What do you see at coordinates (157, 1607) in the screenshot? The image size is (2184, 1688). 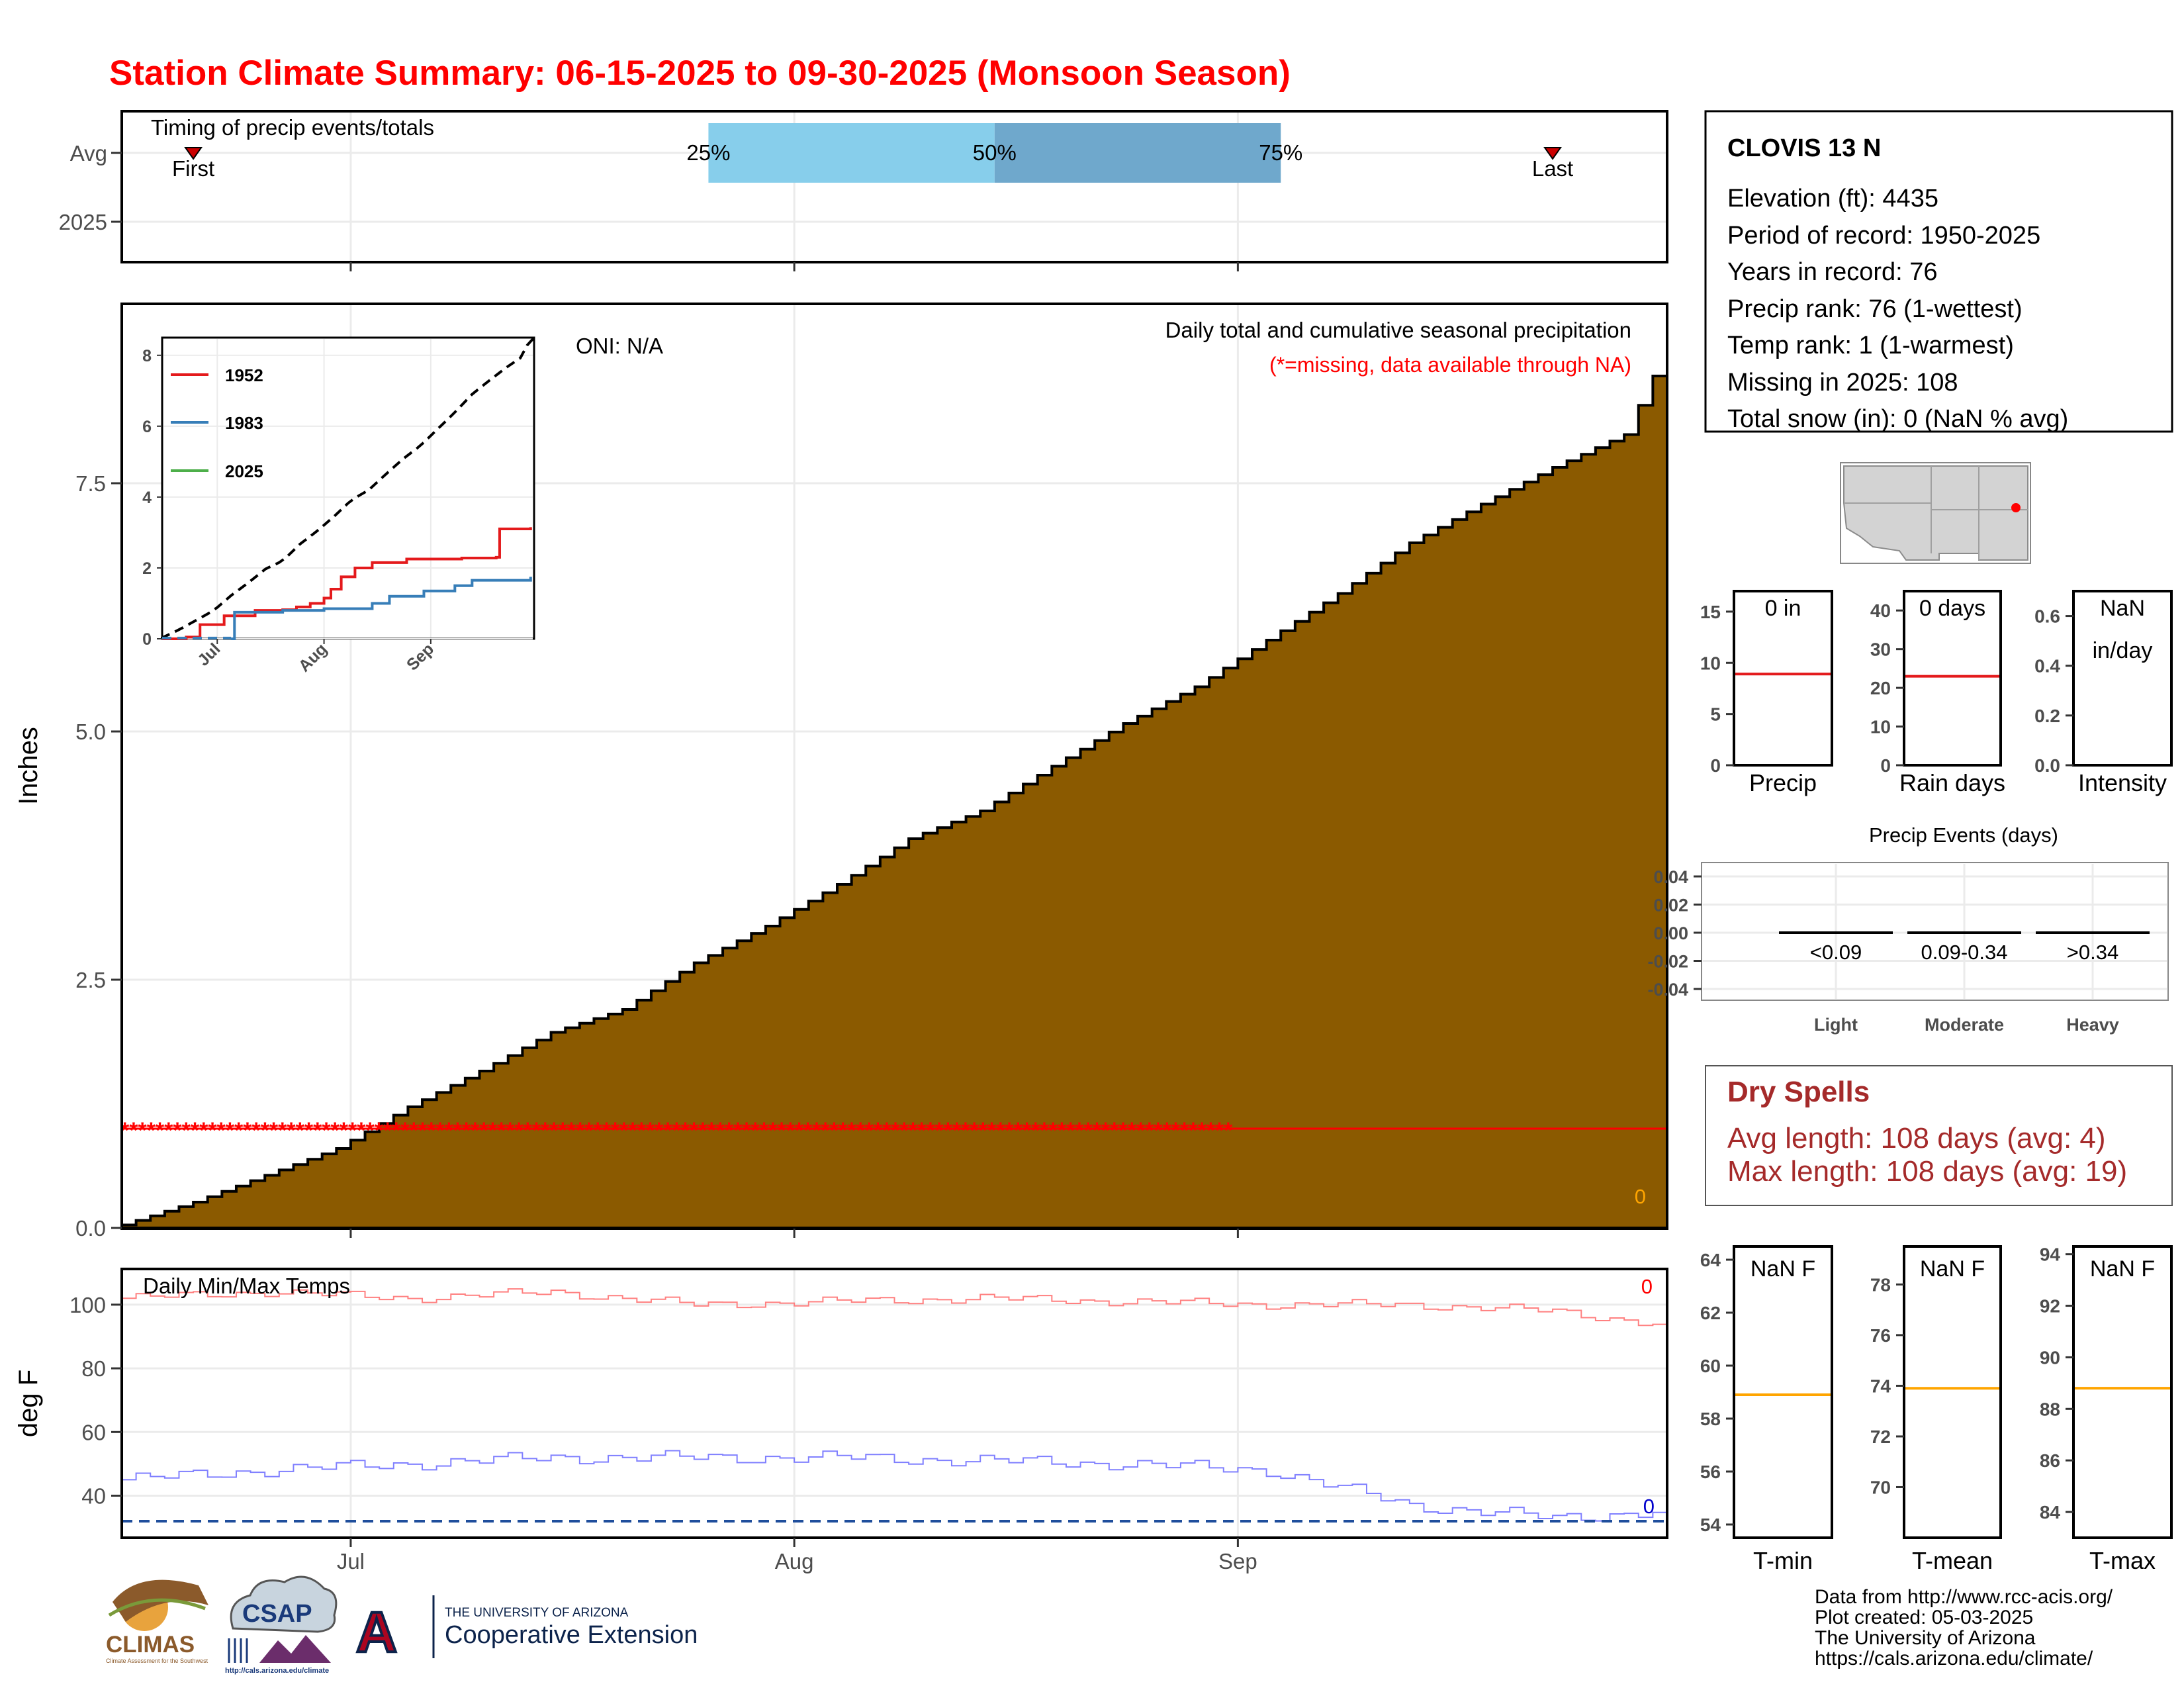 I see `climas-ring-icon` at bounding box center [157, 1607].